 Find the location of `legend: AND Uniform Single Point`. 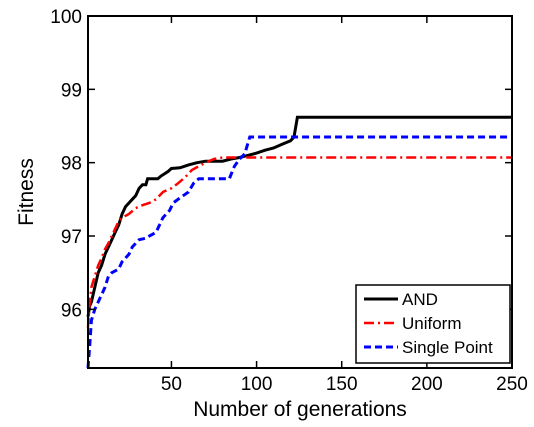

legend: AND Uniform Single Point is located at coordinates (433, 324).